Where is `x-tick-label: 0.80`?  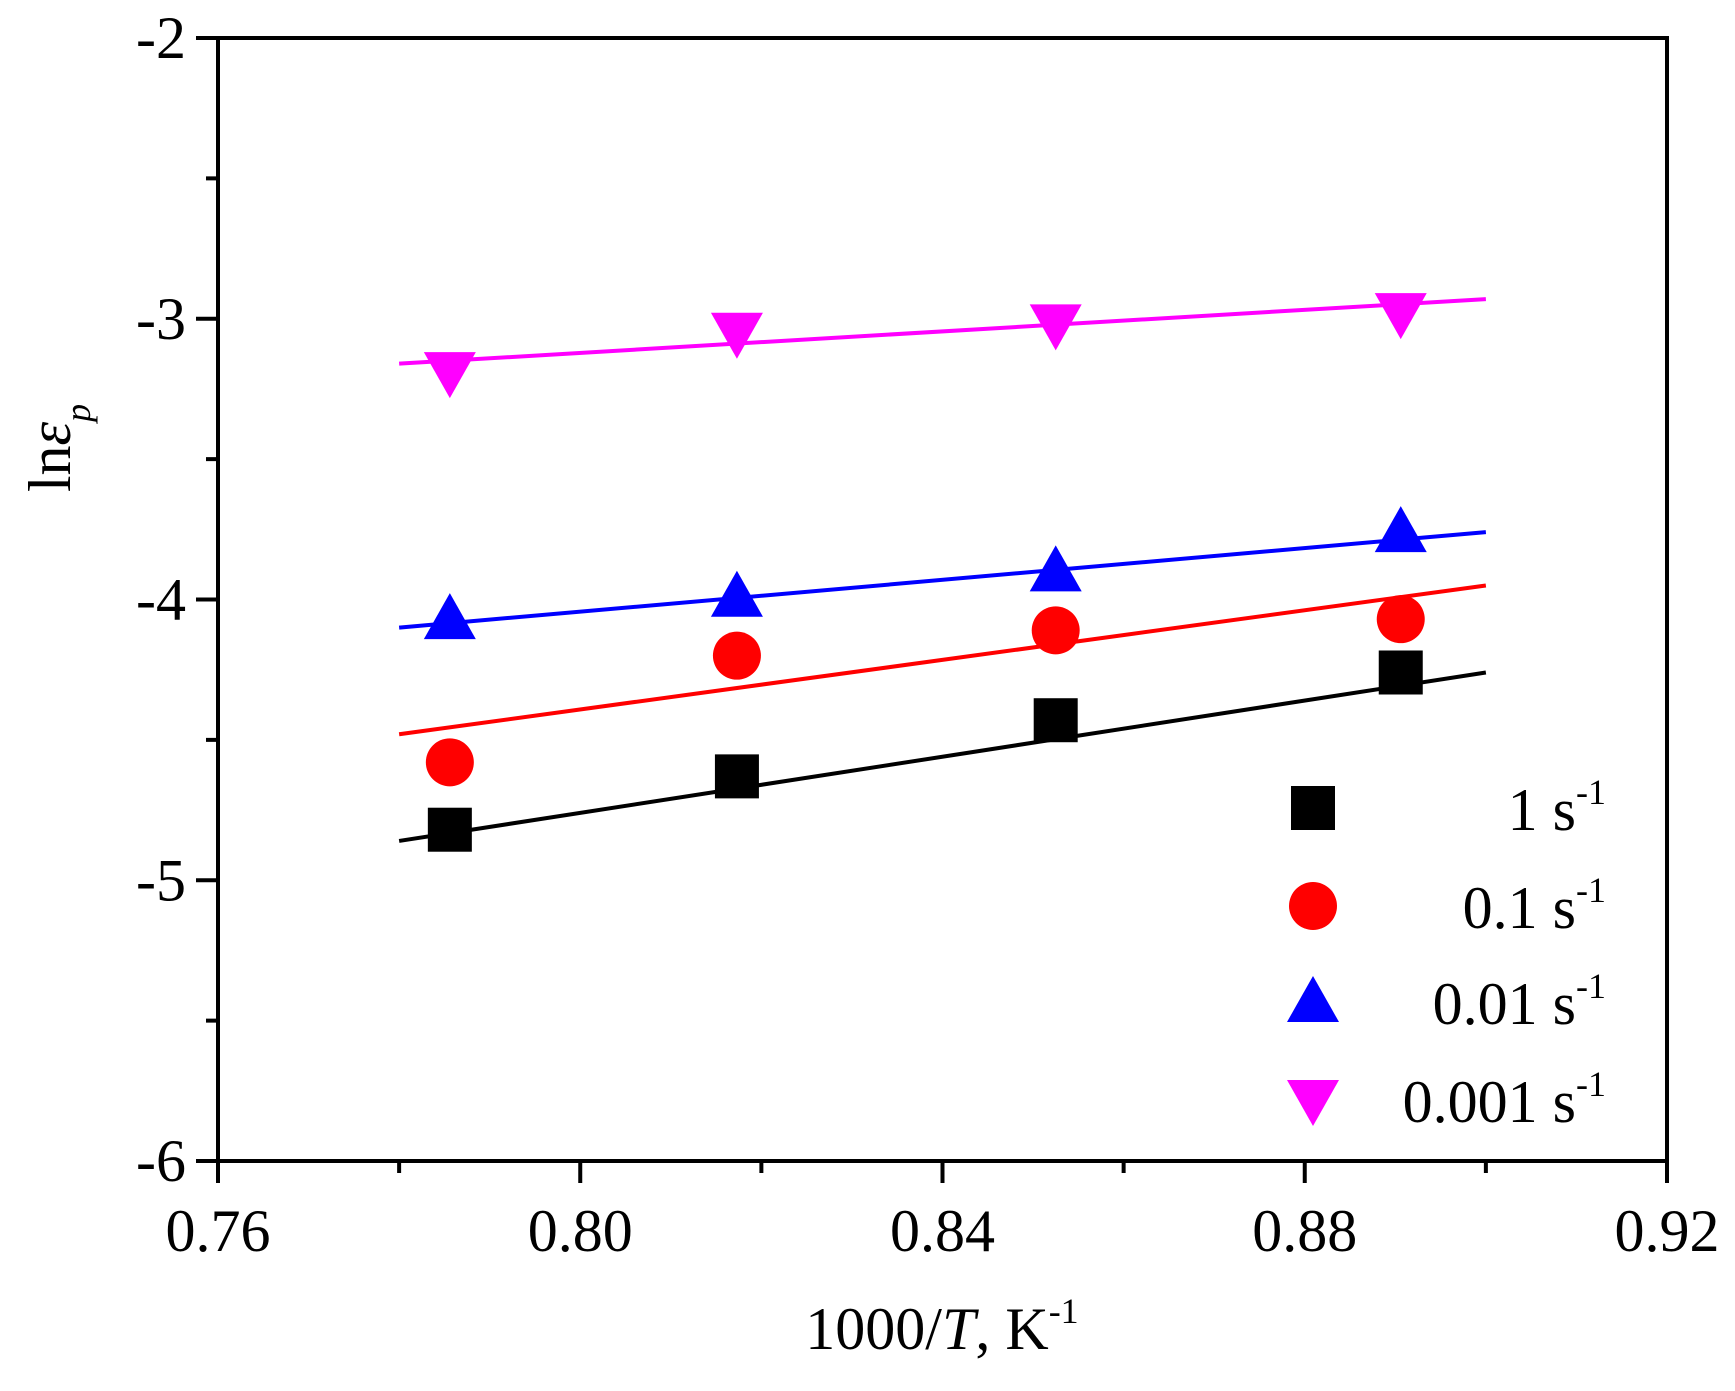 x-tick-label: 0.80 is located at coordinates (580, 1231).